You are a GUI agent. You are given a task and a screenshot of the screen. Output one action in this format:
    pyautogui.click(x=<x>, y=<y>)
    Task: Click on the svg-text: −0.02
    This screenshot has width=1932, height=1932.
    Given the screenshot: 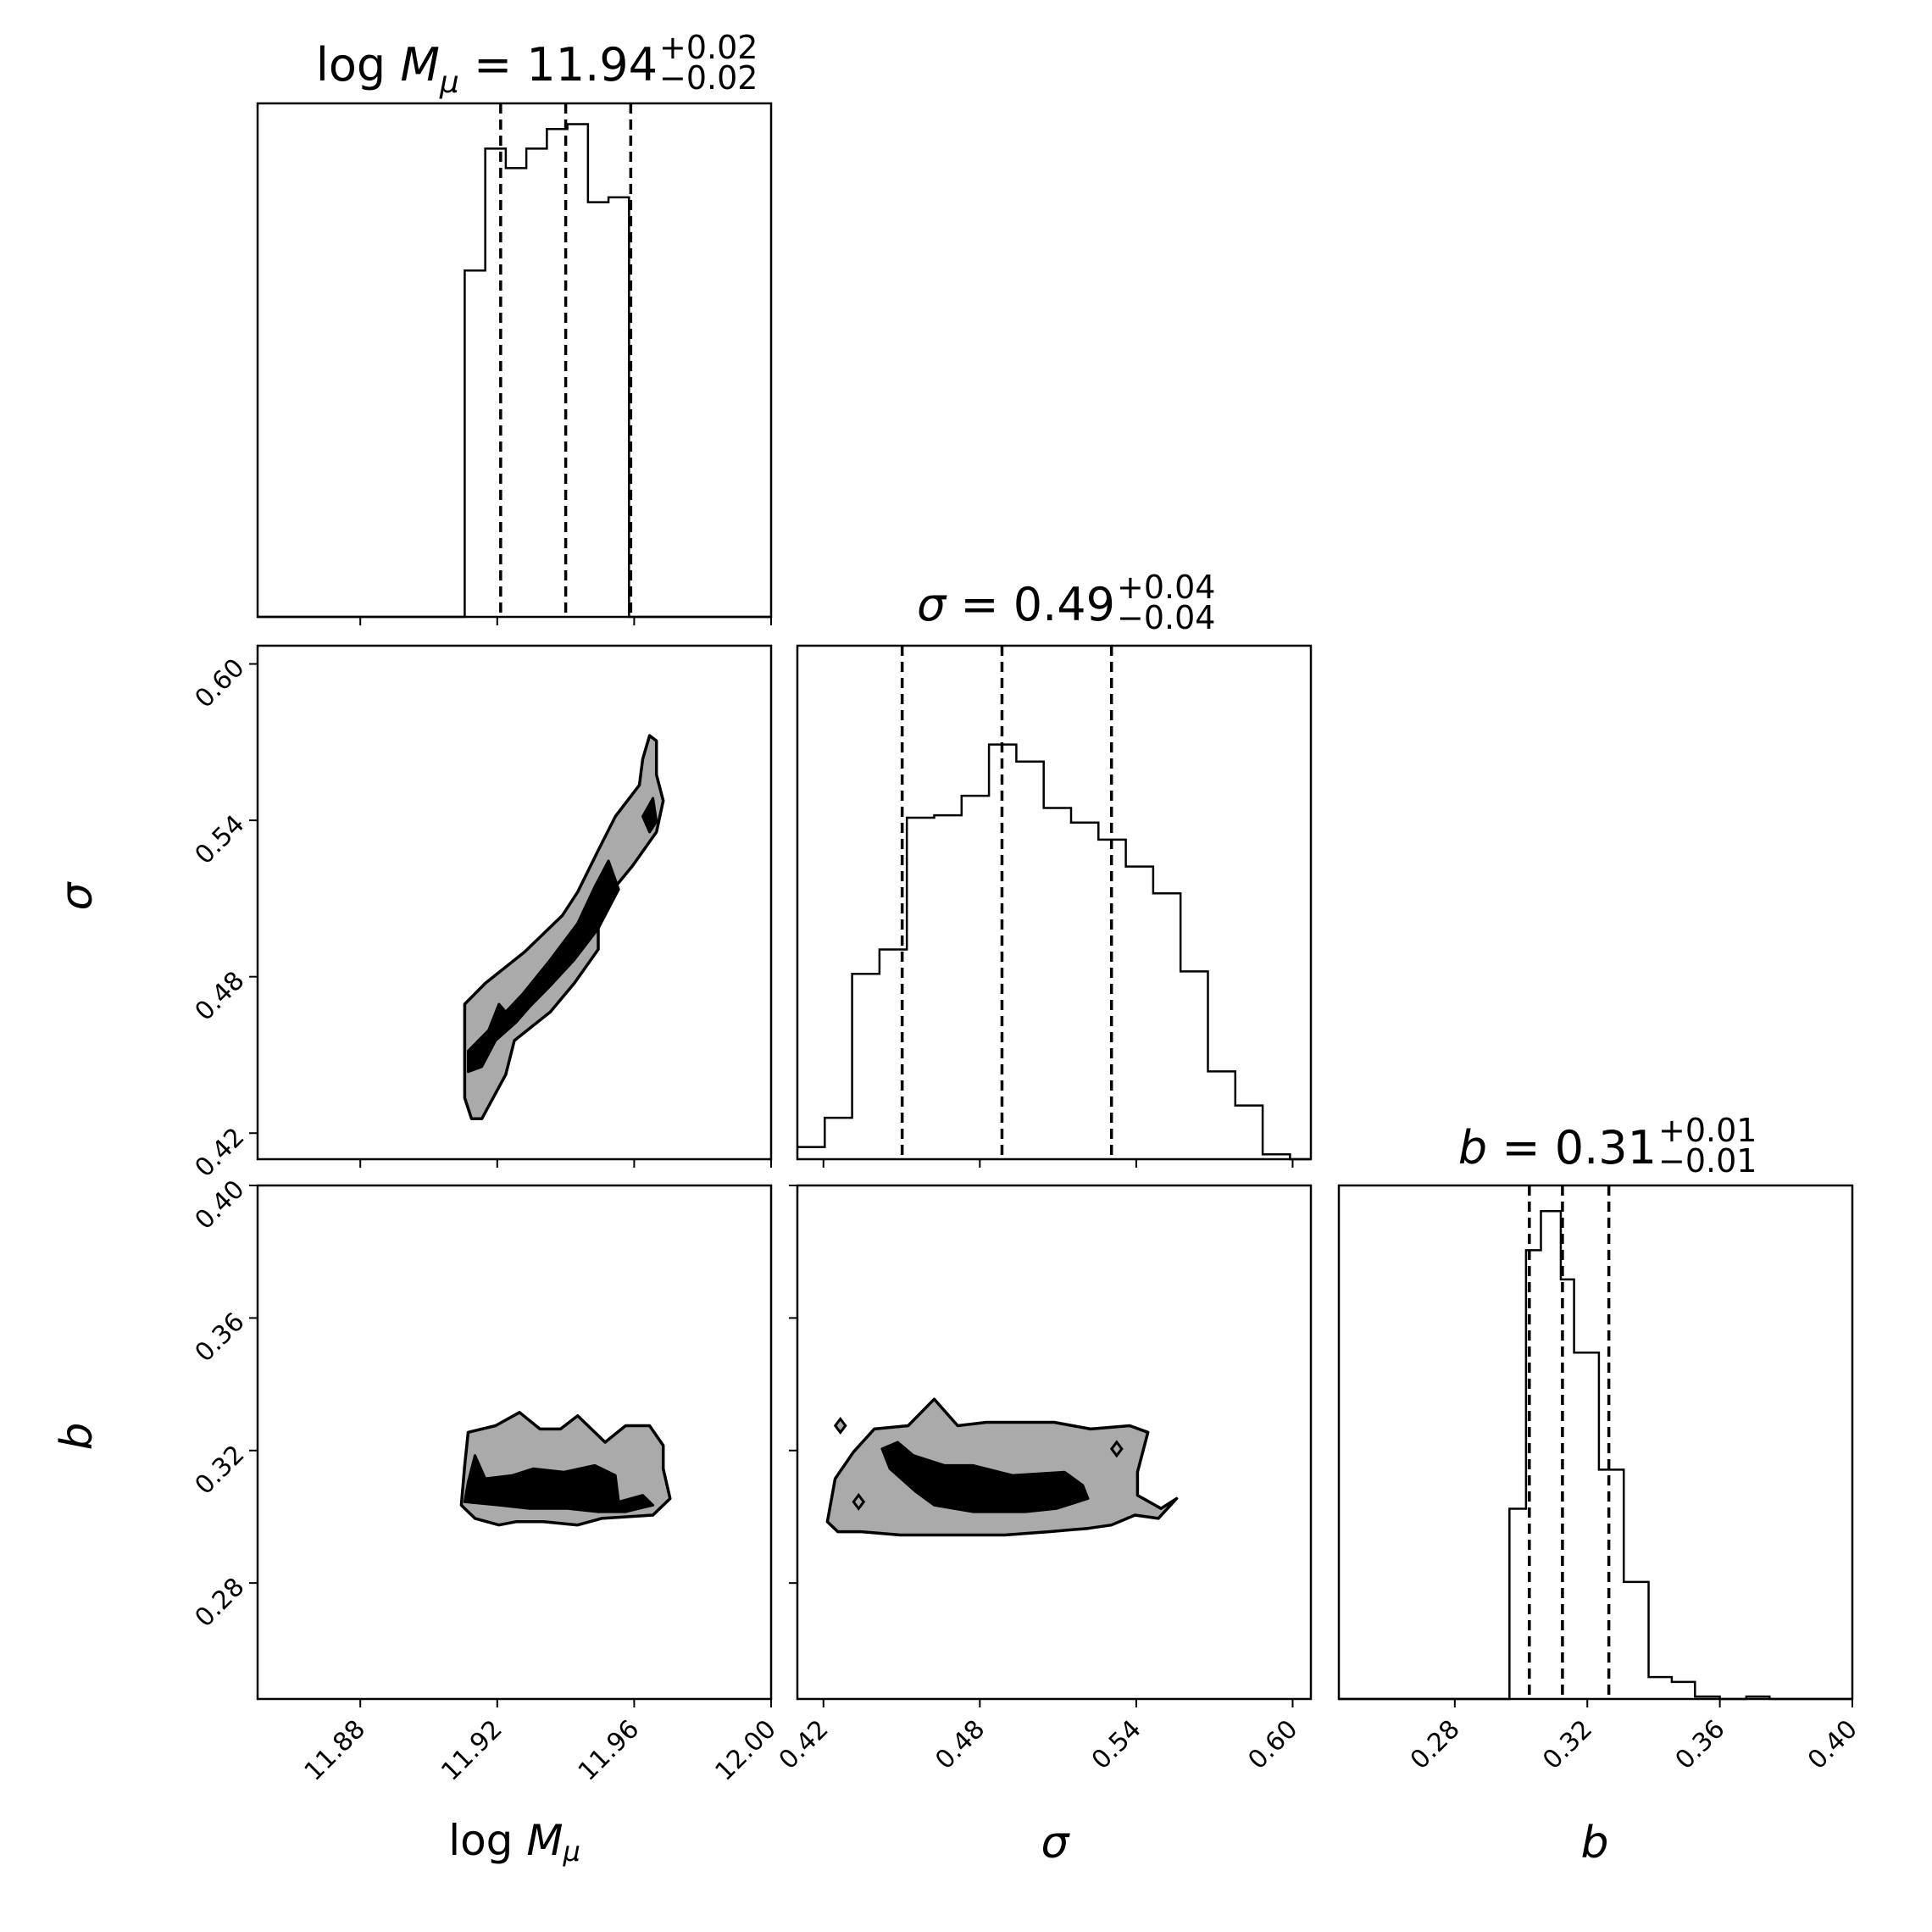 What is the action you would take?
    pyautogui.click(x=708, y=78)
    